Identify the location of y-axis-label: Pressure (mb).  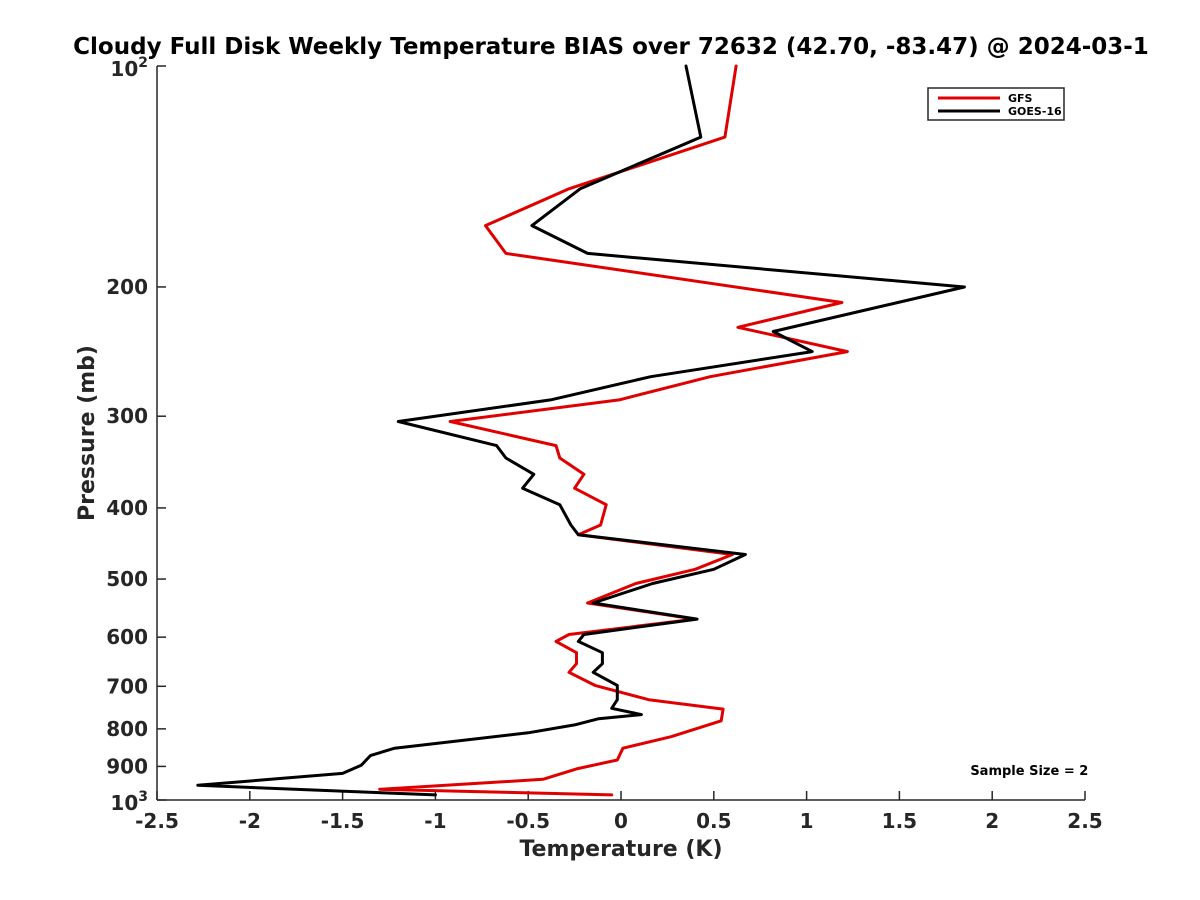
(87, 433).